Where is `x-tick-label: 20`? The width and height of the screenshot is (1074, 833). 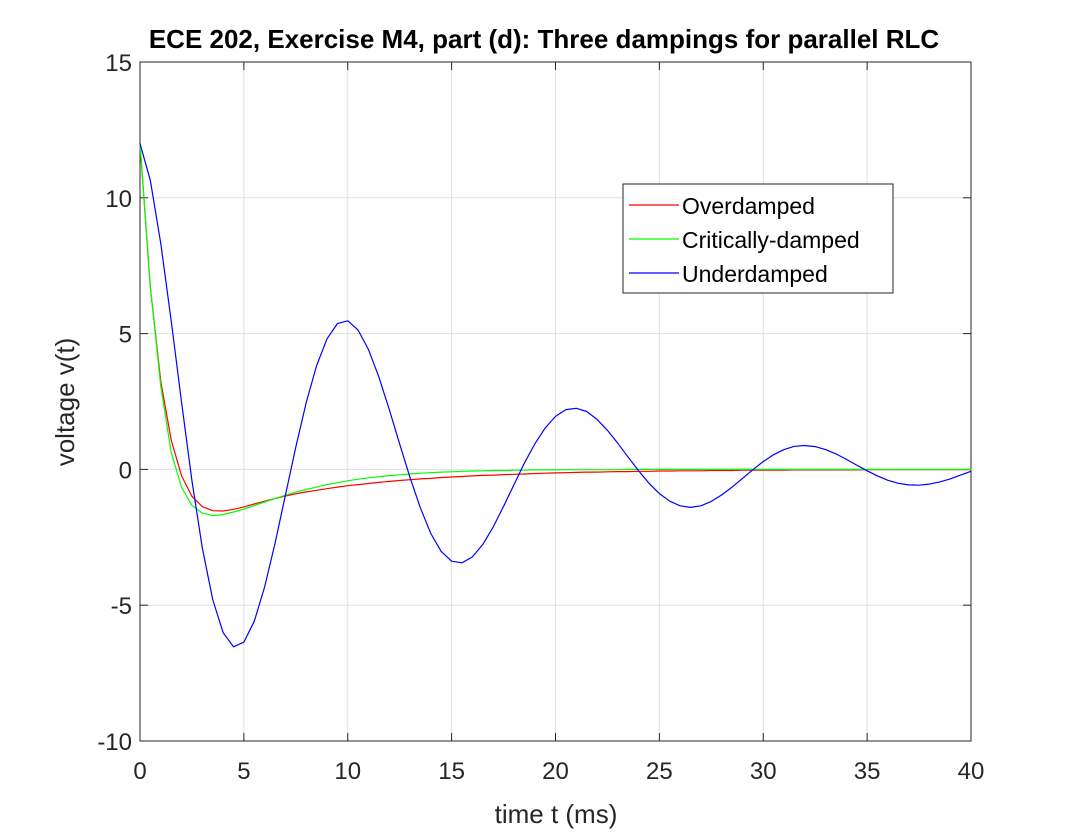
x-tick-label: 20 is located at coordinates (555, 771).